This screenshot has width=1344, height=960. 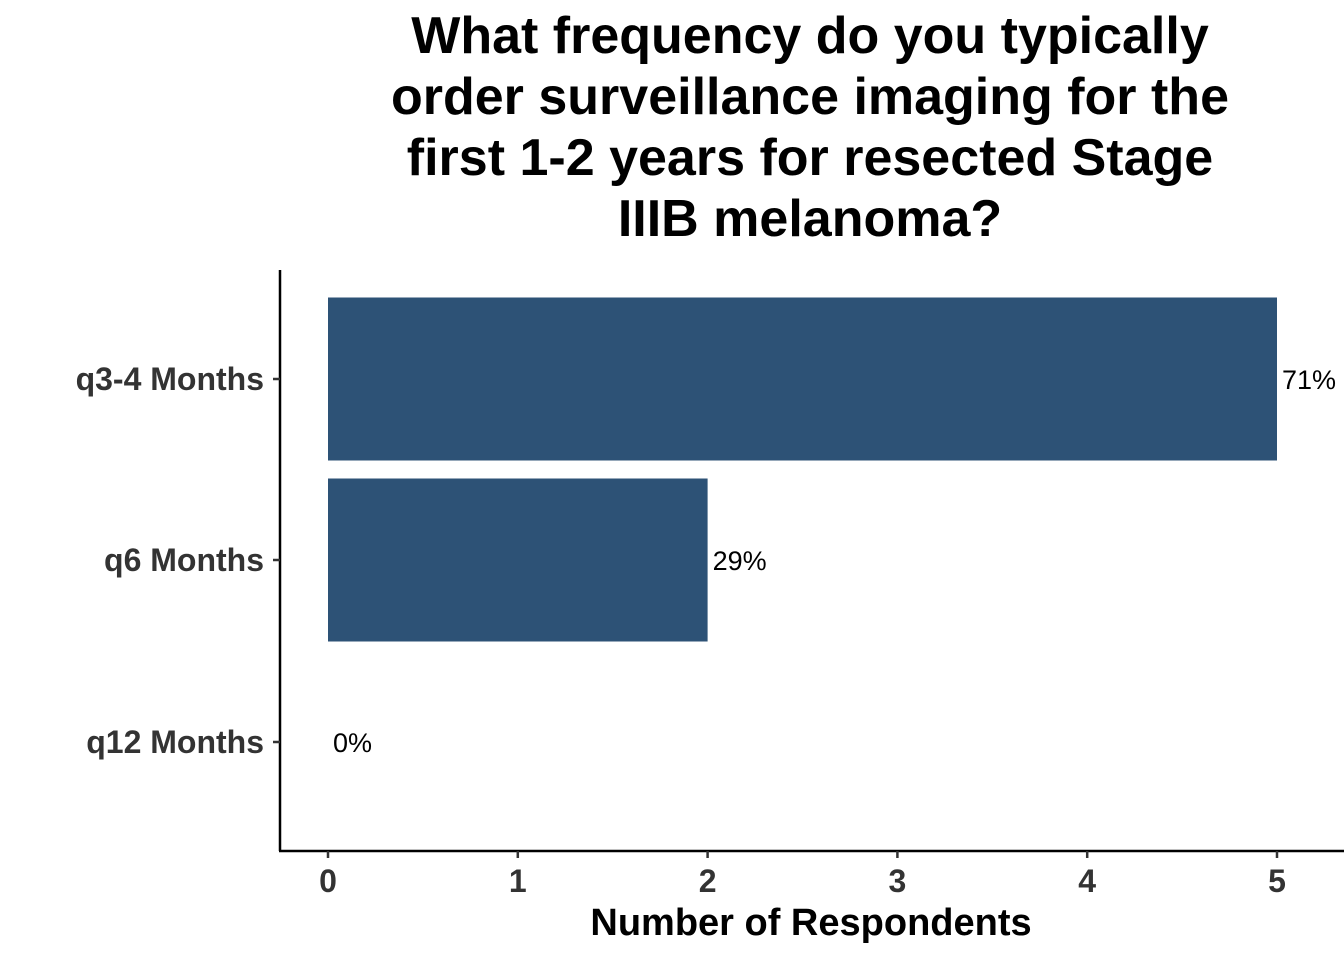 I want to click on data-label: 0%, so click(x=352, y=743).